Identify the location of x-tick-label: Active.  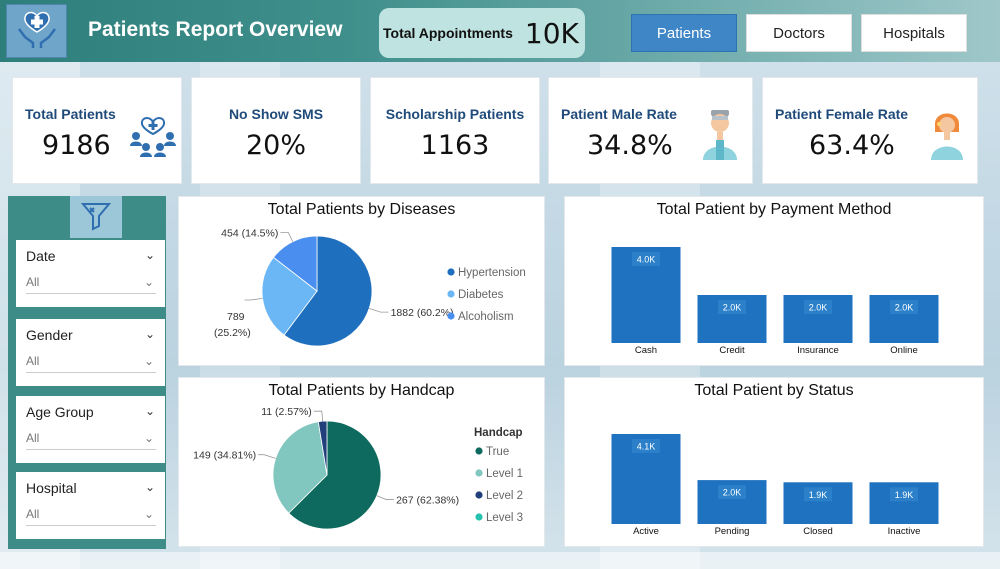
(646, 531).